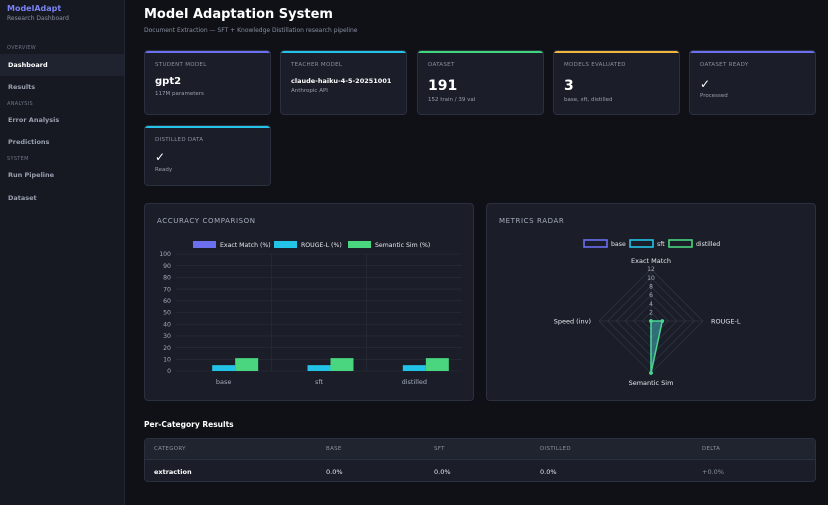 The image size is (828, 505). What do you see at coordinates (334, 449) in the screenshot?
I see `column-header-base: BASE` at bounding box center [334, 449].